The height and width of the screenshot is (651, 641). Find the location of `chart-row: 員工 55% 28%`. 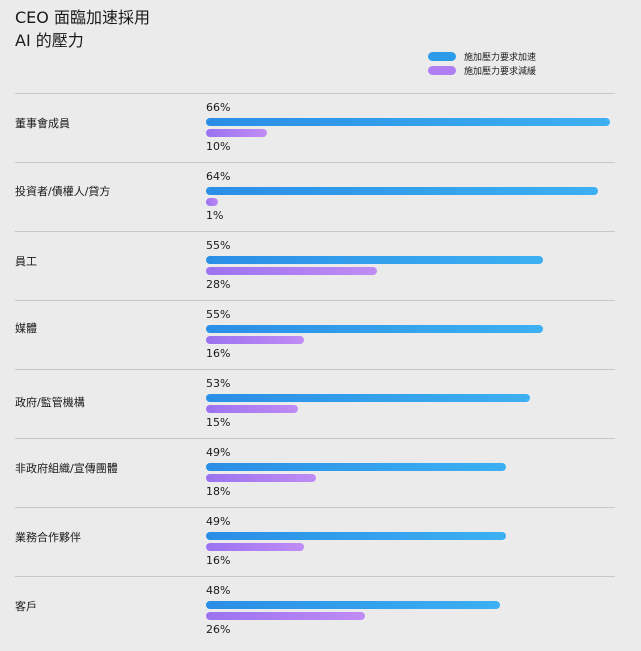

chart-row: 員工 55% 28% is located at coordinates (315, 265).